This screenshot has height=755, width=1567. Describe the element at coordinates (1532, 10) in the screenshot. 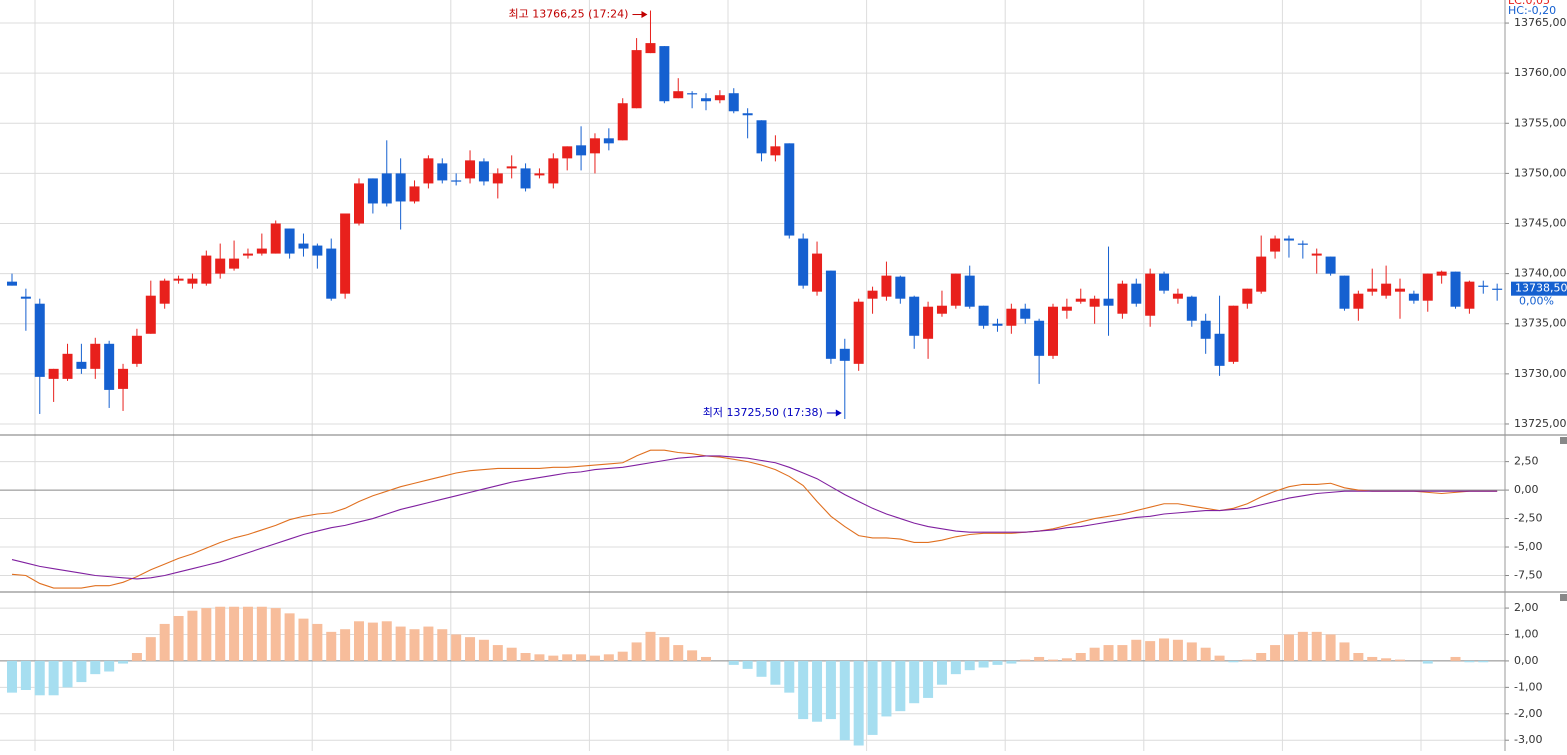

I see `hc-label: HC:-0,20` at that location.